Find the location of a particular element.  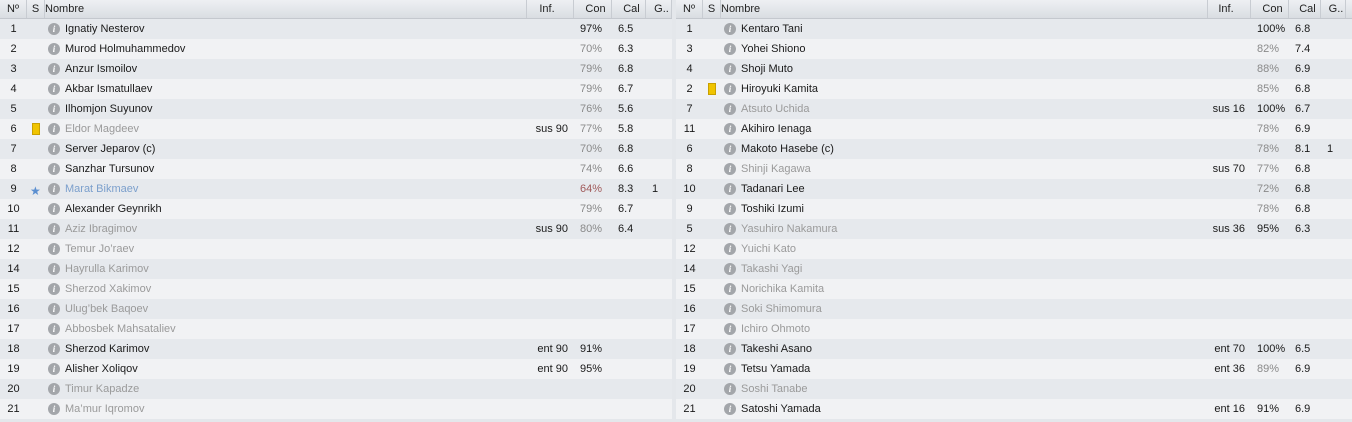

table-row: 10 i Alexander Geynrikh 79% 6.7 is located at coordinates (336, 209).